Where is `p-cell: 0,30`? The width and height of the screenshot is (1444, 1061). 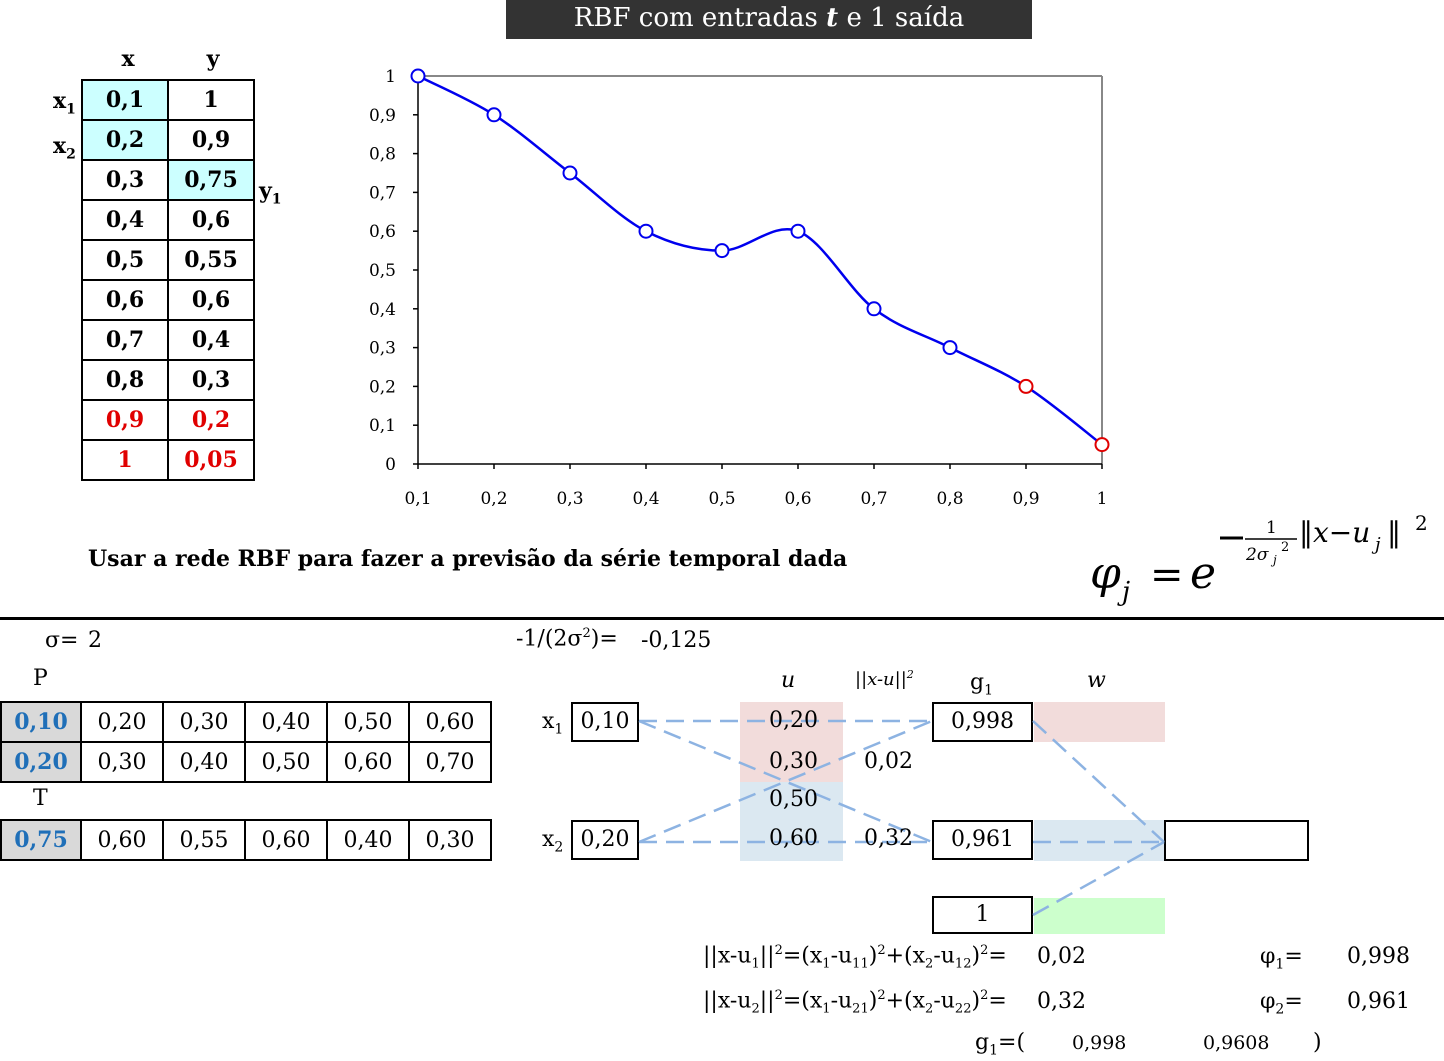 p-cell: 0,30 is located at coordinates (122, 762).